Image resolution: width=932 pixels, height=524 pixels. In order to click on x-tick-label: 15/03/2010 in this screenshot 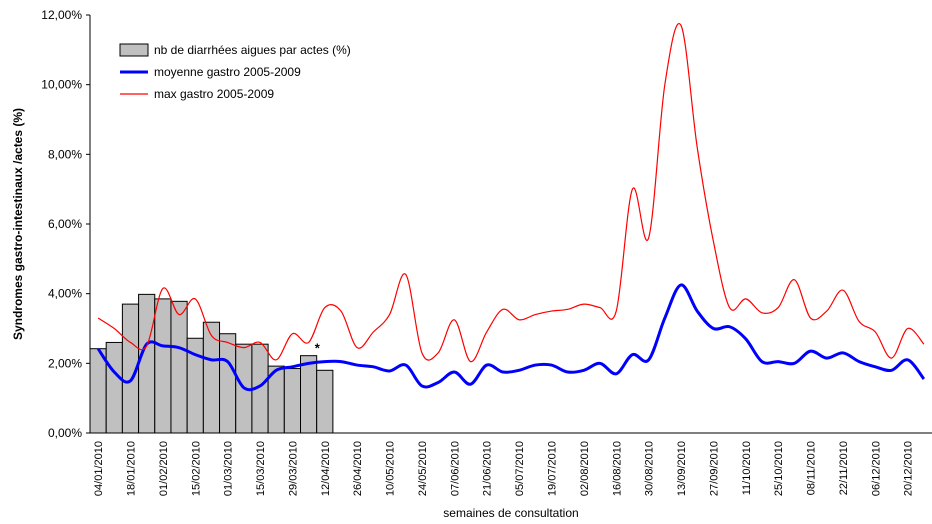, I will do `click(261, 468)`.